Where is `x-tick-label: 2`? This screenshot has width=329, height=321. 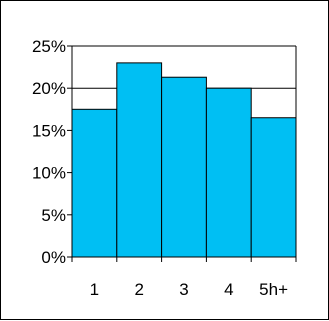
x-tick-label: 2 is located at coordinates (138, 289).